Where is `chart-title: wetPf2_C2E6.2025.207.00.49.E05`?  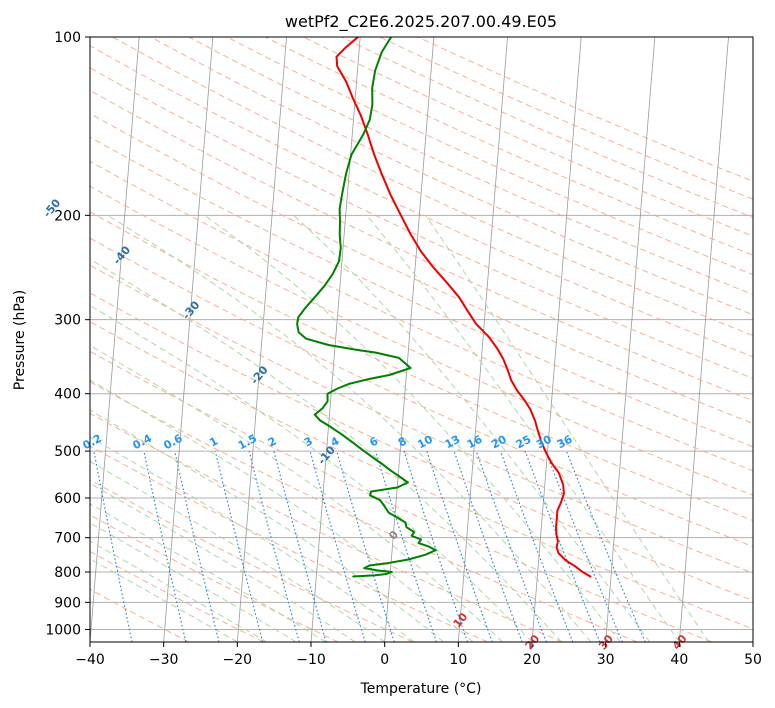
chart-title: wetPf2_C2E6.2025.207.00.49.E05 is located at coordinates (421, 22).